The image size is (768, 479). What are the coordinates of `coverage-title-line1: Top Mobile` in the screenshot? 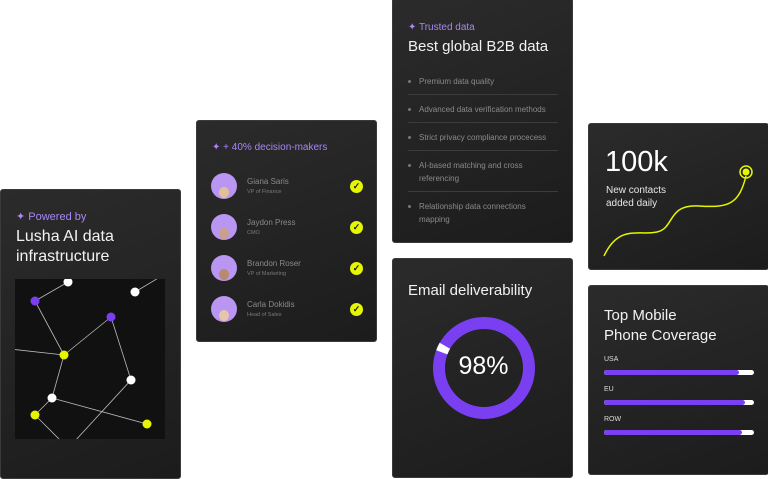 It's located at (640, 315).